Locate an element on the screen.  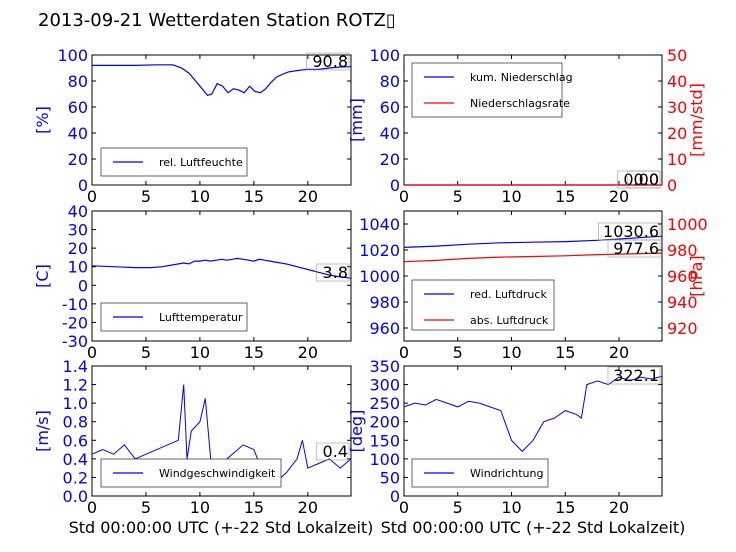
panel-3-last-value: 3.8 is located at coordinates (335, 272).